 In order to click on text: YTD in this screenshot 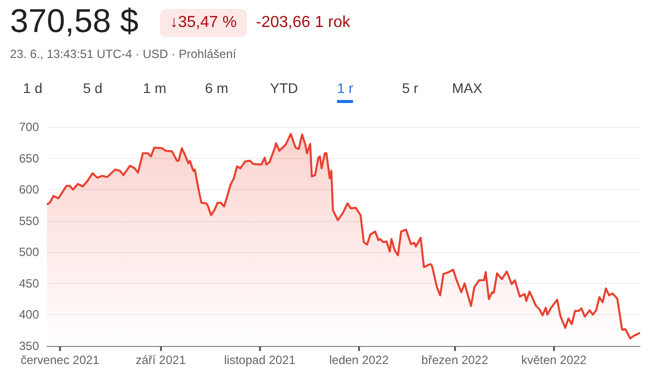, I will do `click(284, 89)`.